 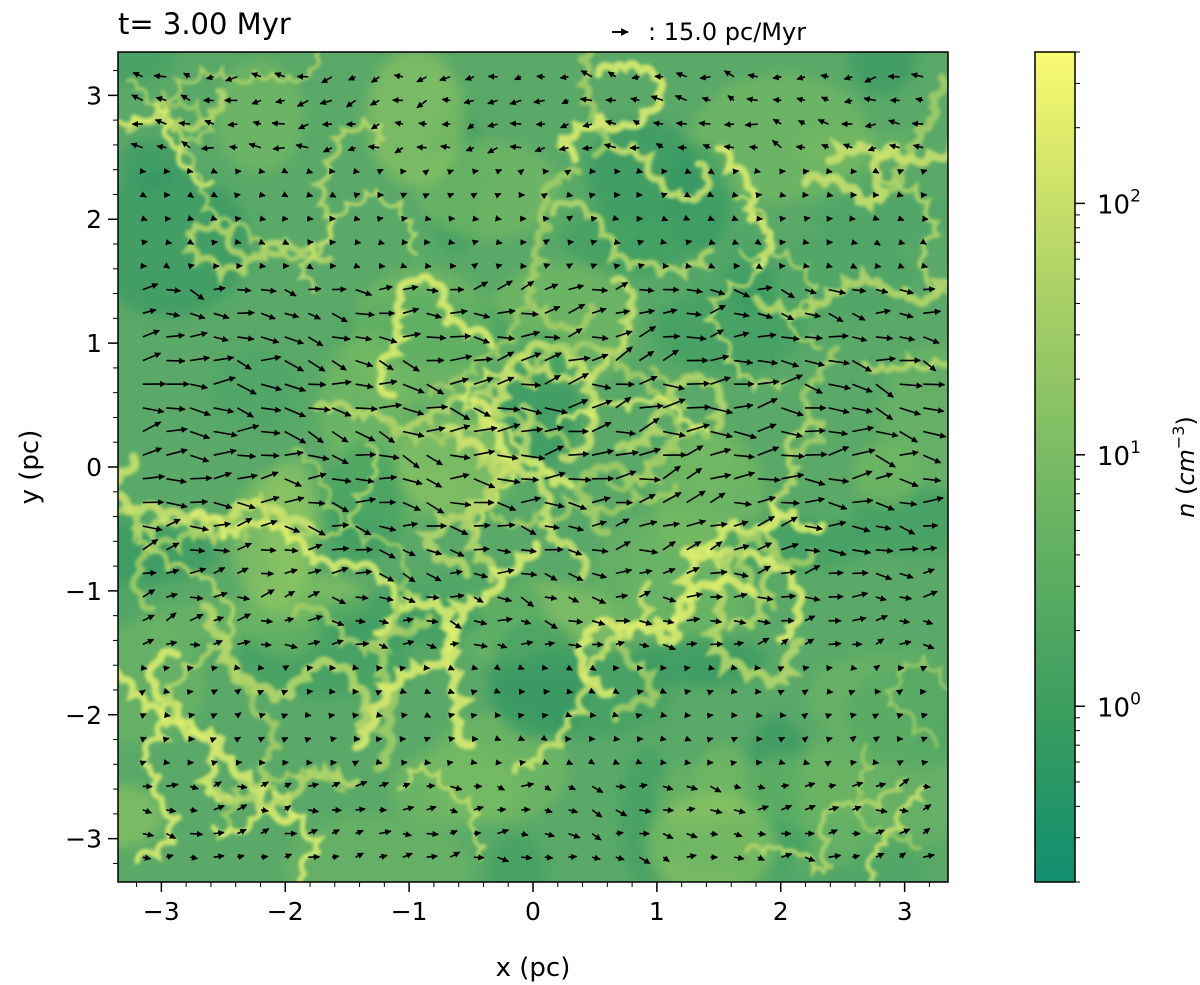 What do you see at coordinates (1117, 467) in the screenshot?
I see `colorbar: 100 101 102 n (cm−3)` at bounding box center [1117, 467].